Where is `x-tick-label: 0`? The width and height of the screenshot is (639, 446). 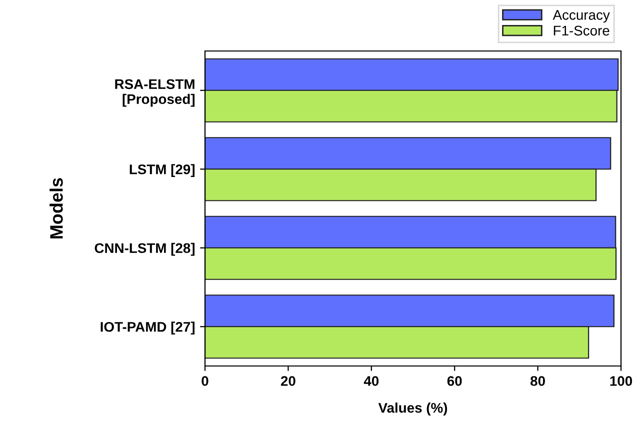 x-tick-label: 0 is located at coordinates (205, 381).